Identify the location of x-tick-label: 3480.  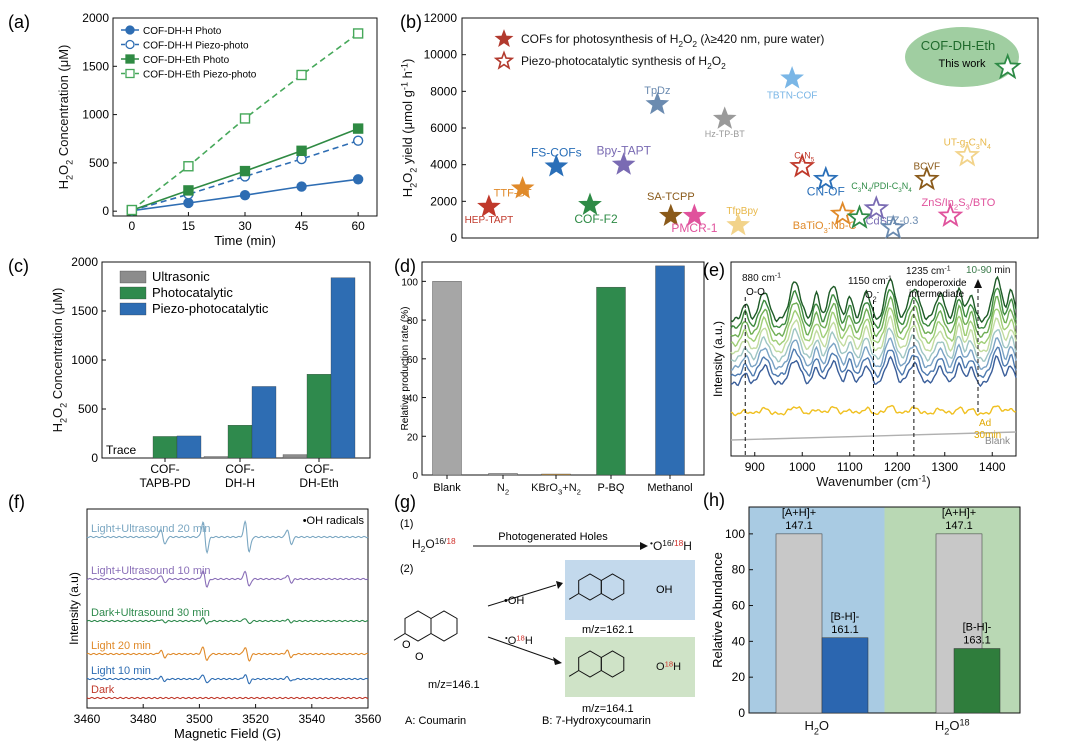
(143, 719).